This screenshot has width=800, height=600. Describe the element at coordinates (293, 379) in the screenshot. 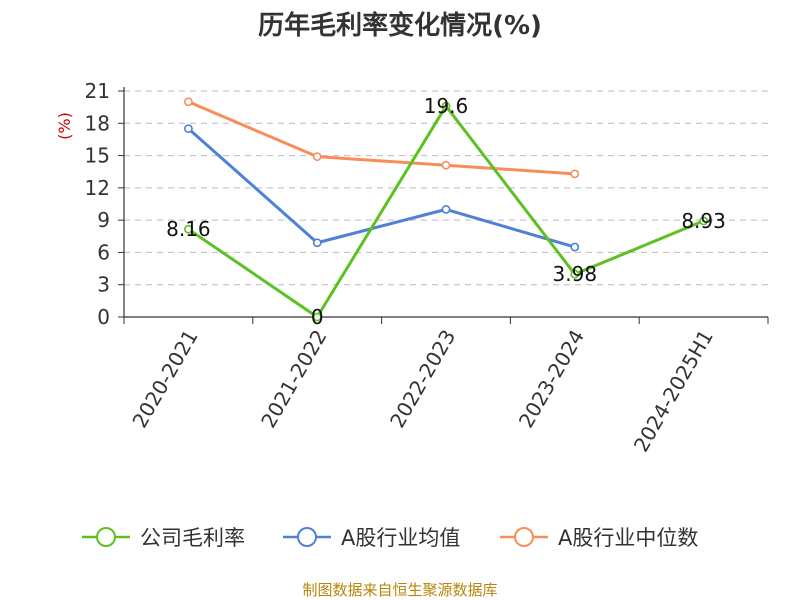

I see `x-tick-label: 2021-2022` at that location.